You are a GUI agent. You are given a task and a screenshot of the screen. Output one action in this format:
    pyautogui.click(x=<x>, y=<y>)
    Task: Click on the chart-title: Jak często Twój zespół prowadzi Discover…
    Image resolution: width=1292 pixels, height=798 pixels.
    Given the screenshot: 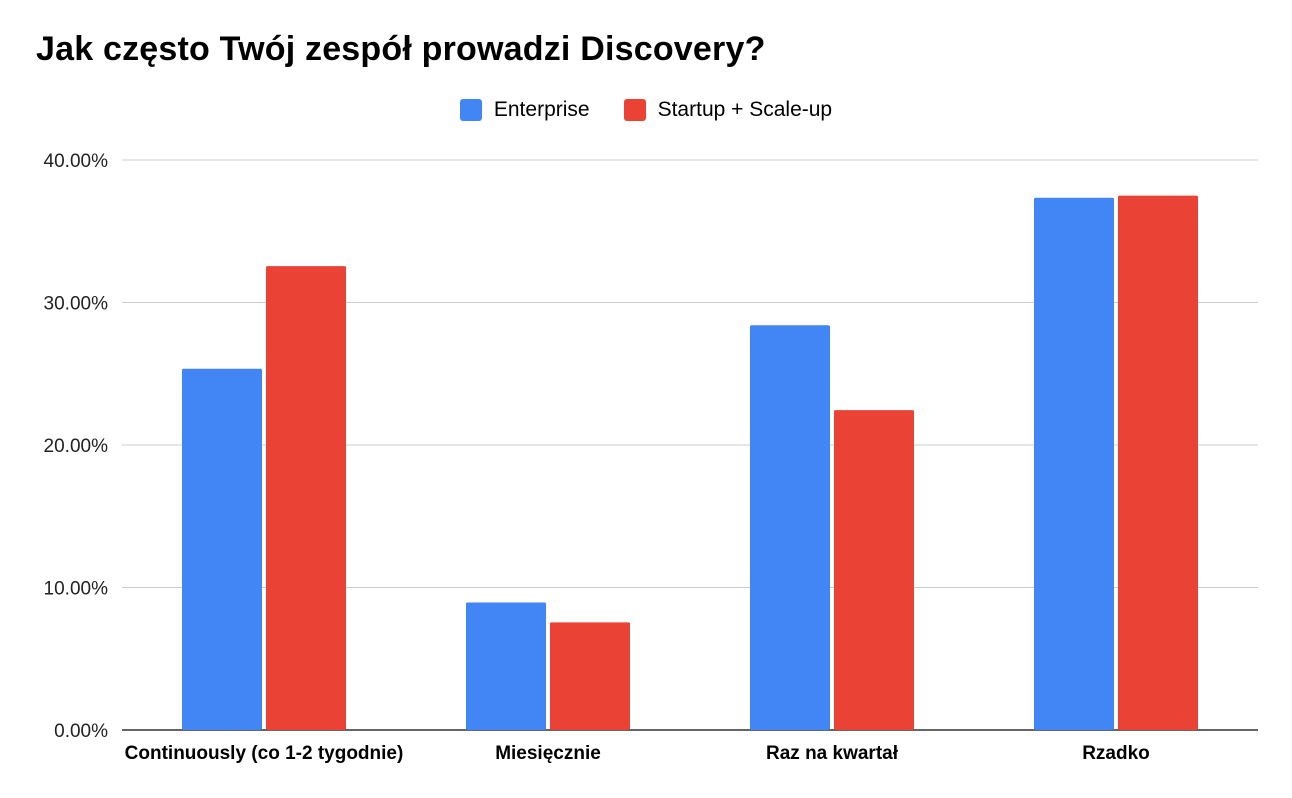 What is the action you would take?
    pyautogui.click(x=401, y=49)
    